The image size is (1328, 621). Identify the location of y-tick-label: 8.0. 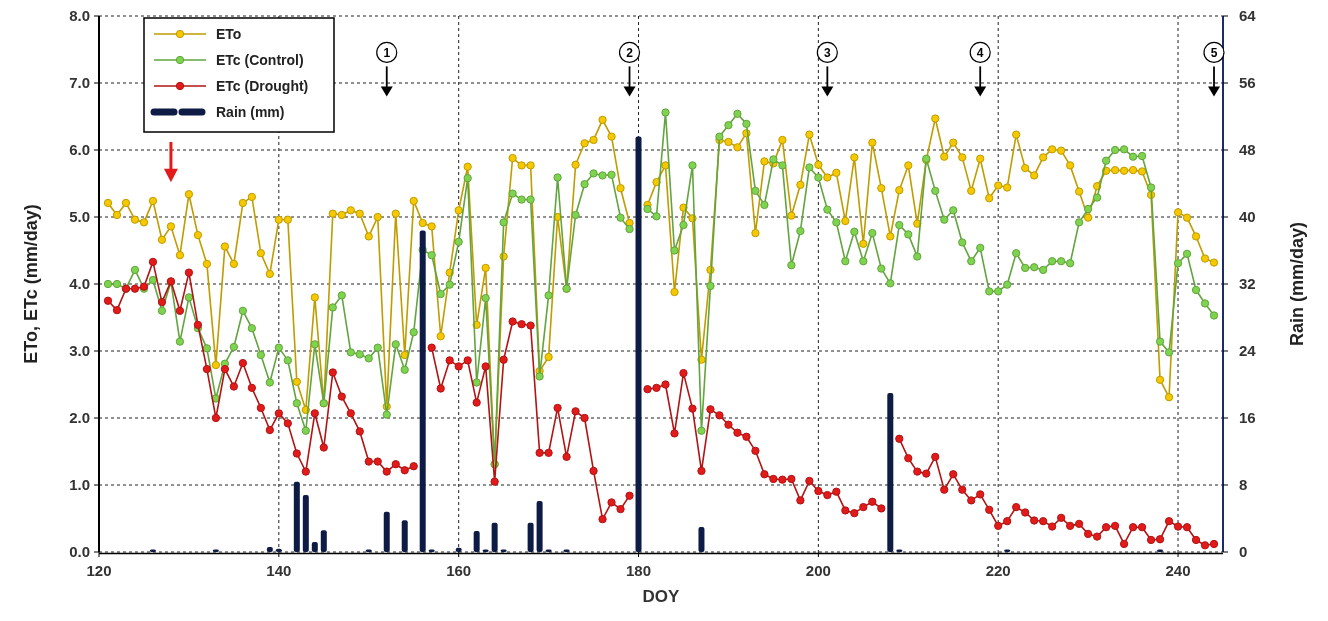
(79, 16).